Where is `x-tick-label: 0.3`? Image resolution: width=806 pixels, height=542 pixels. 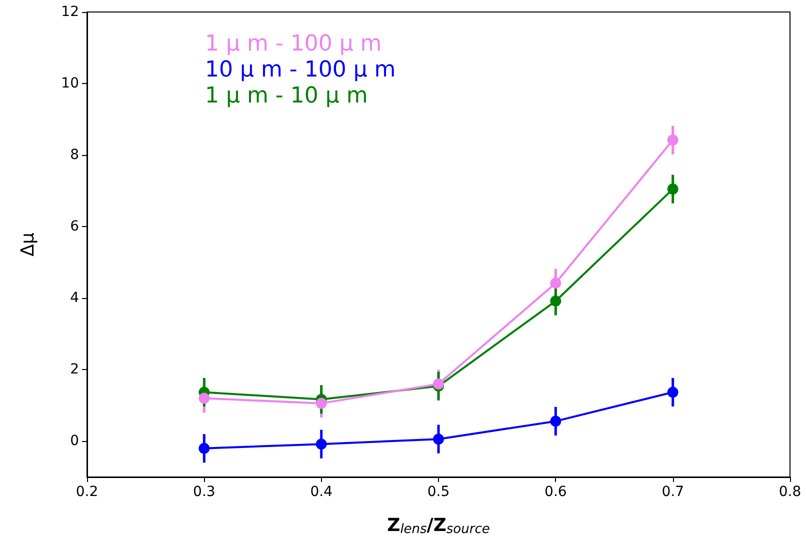 x-tick-label: 0.3 is located at coordinates (204, 492).